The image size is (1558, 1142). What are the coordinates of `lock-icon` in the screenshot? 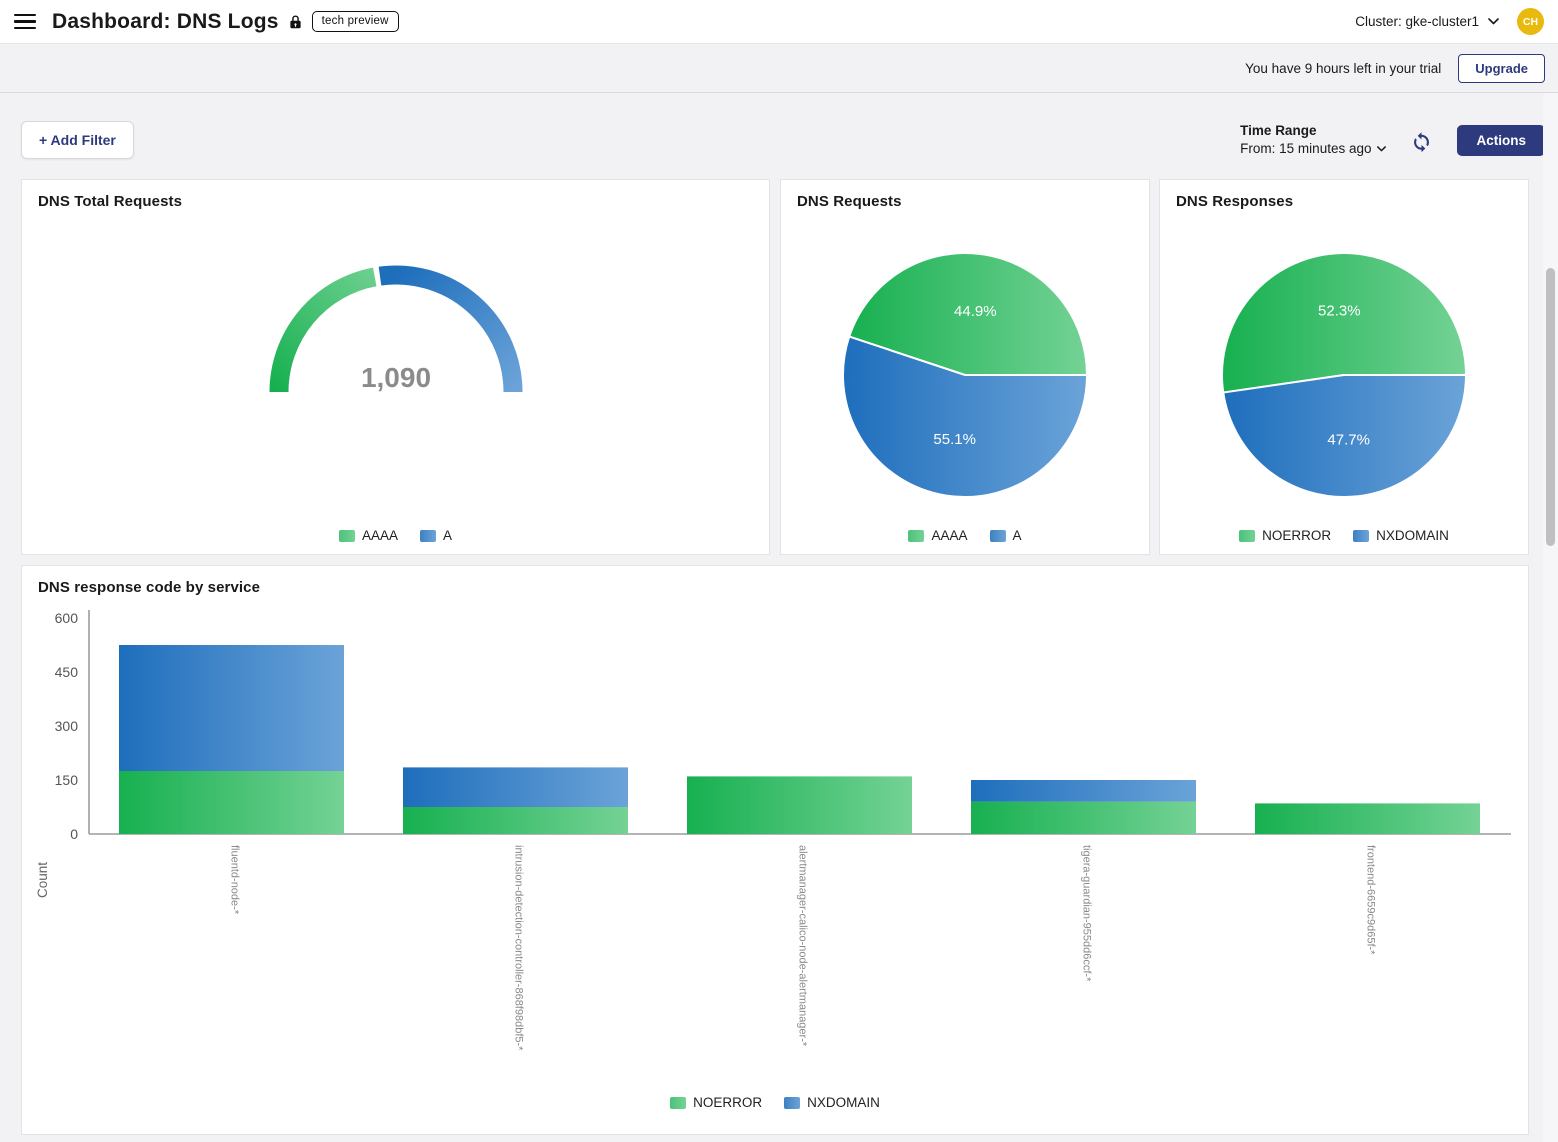 It's located at (295, 21).